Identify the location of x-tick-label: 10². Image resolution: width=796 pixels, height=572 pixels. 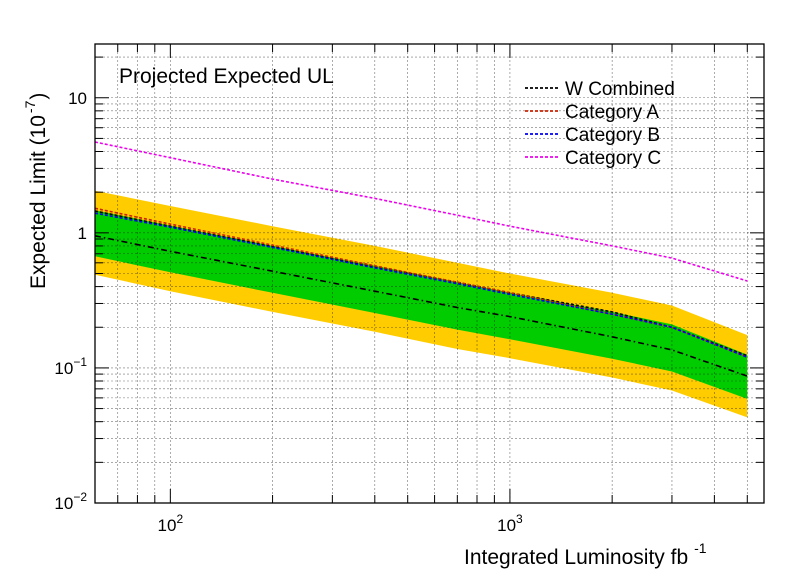
(171, 523).